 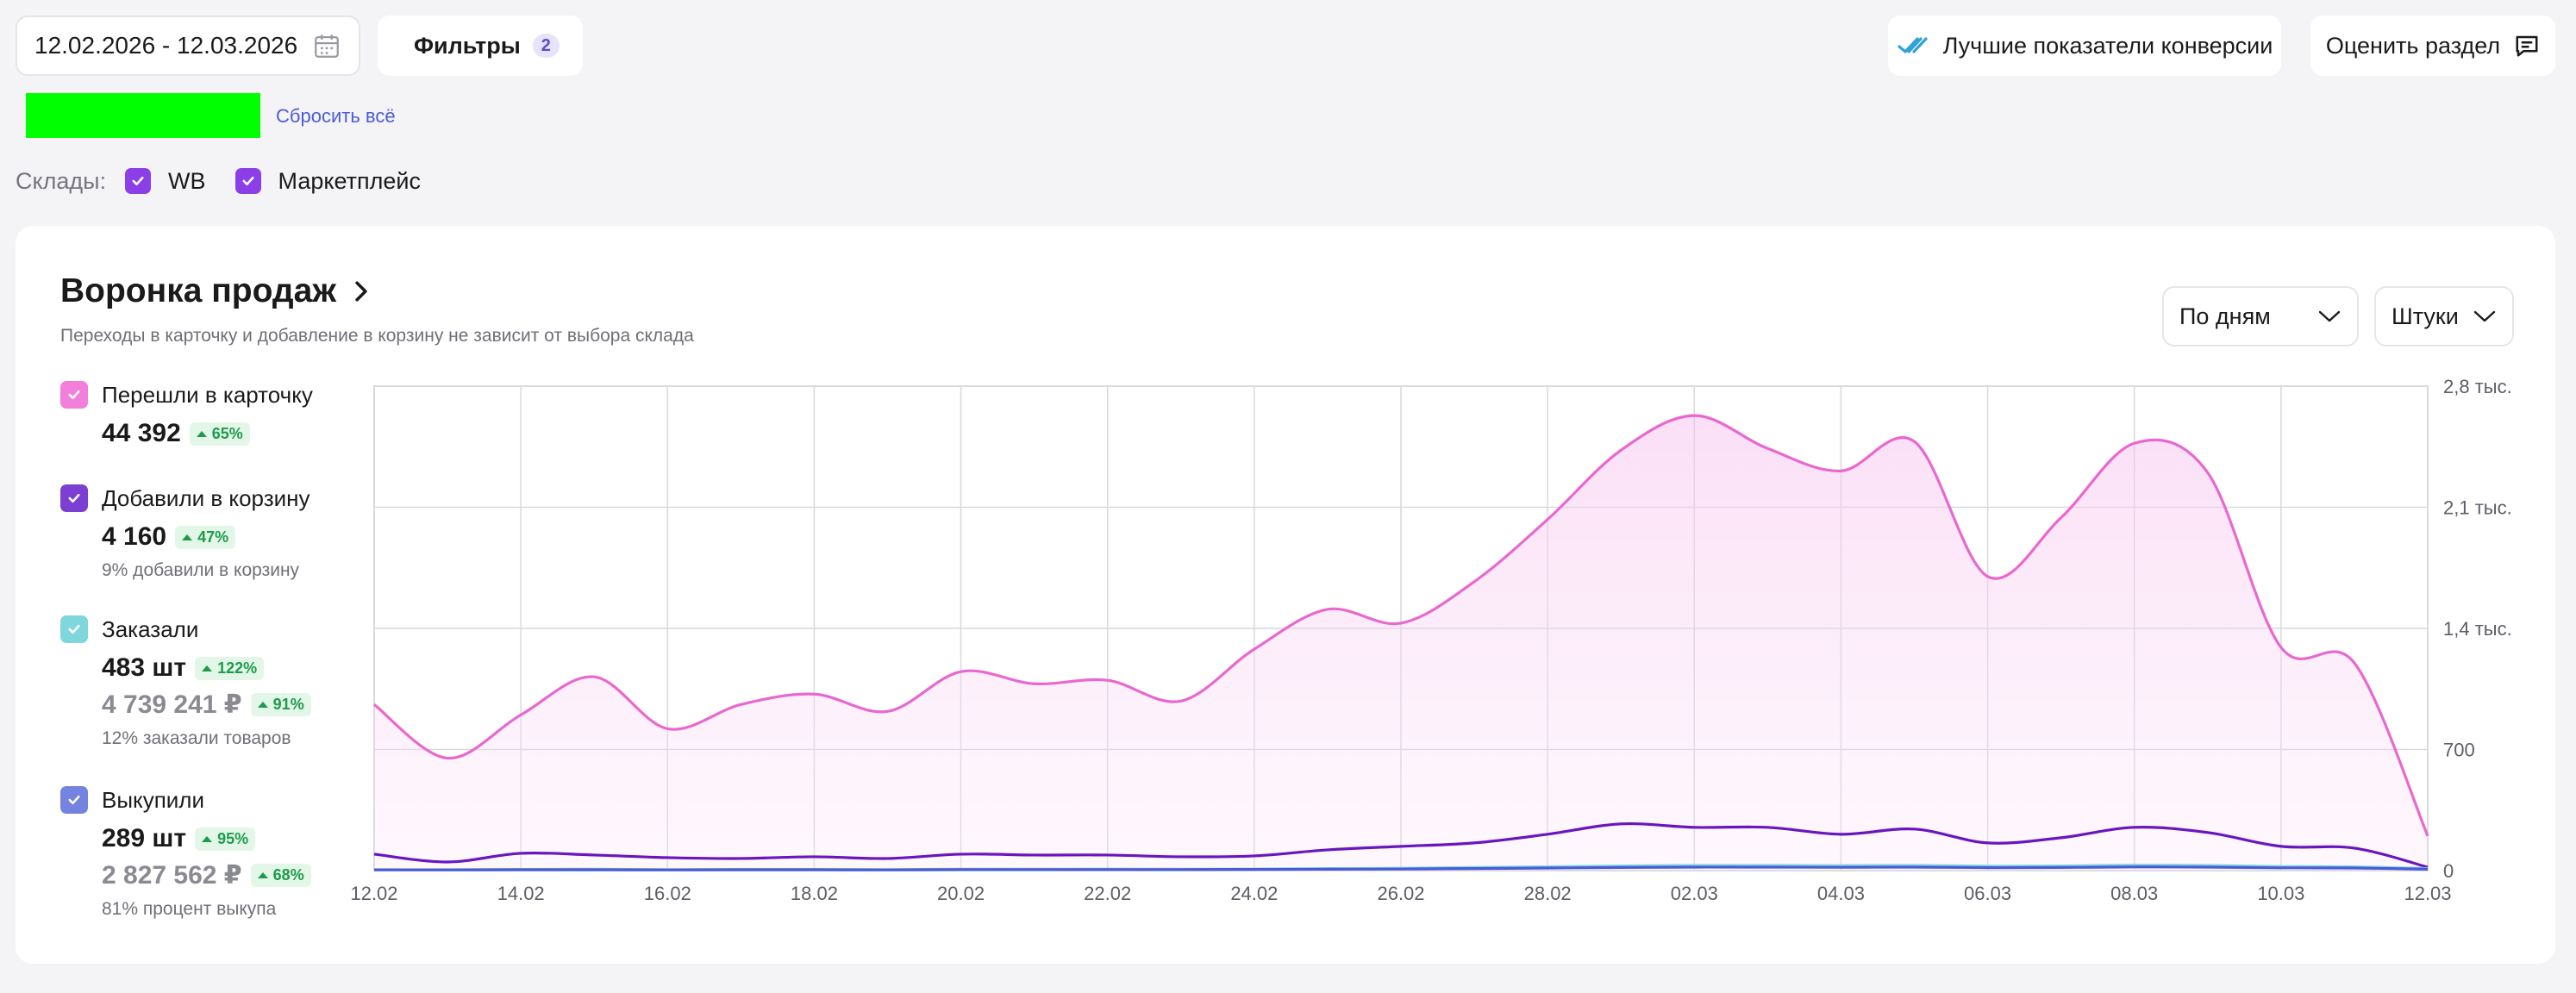 What do you see at coordinates (172, 875) in the screenshot?
I see `metric-value-rub: 2 827 562 ₽` at bounding box center [172, 875].